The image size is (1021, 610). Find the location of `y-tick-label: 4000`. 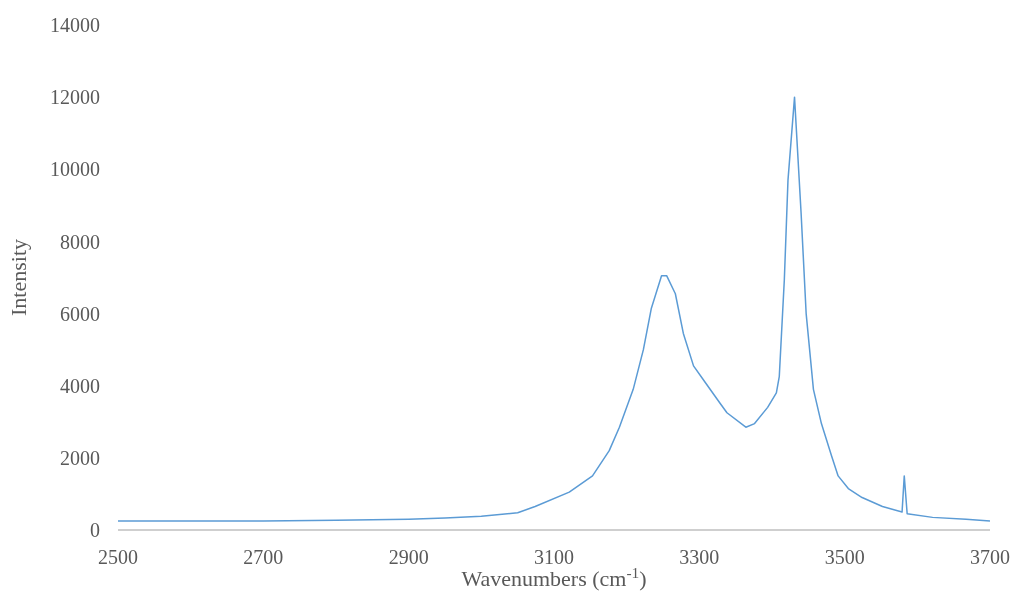

y-tick-label: 4000 is located at coordinates (80, 385).